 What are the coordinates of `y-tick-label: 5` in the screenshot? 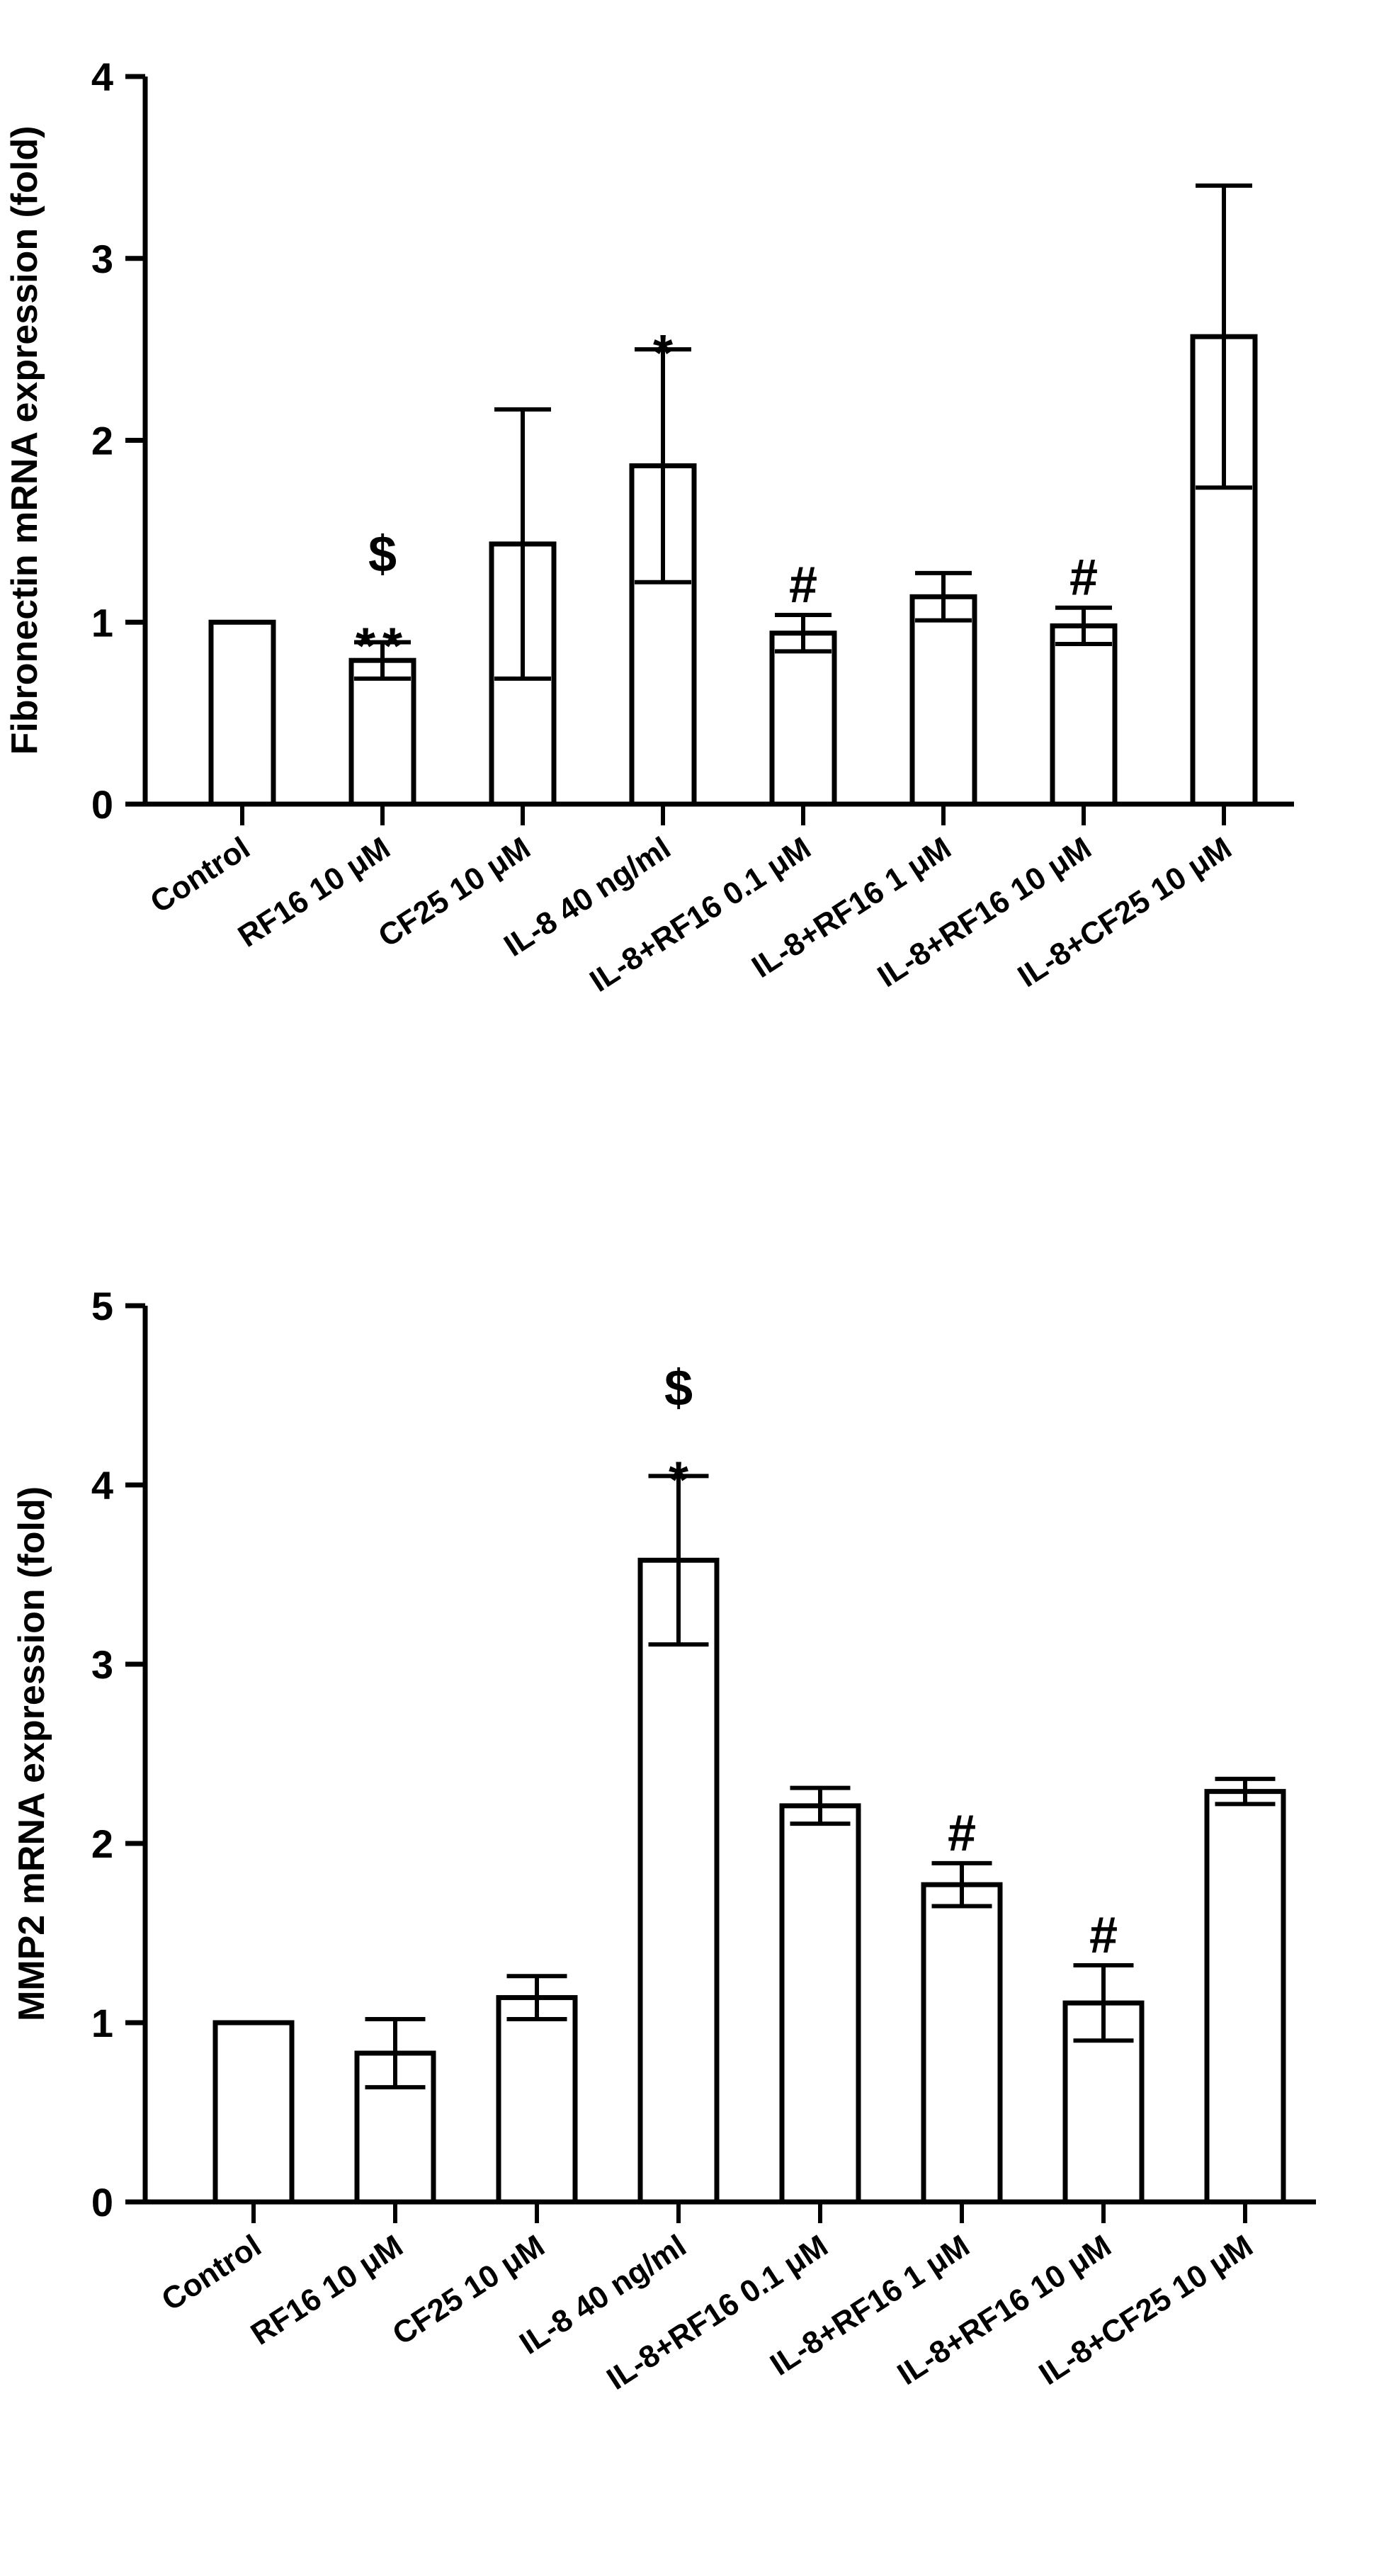 It's located at (102, 1306).